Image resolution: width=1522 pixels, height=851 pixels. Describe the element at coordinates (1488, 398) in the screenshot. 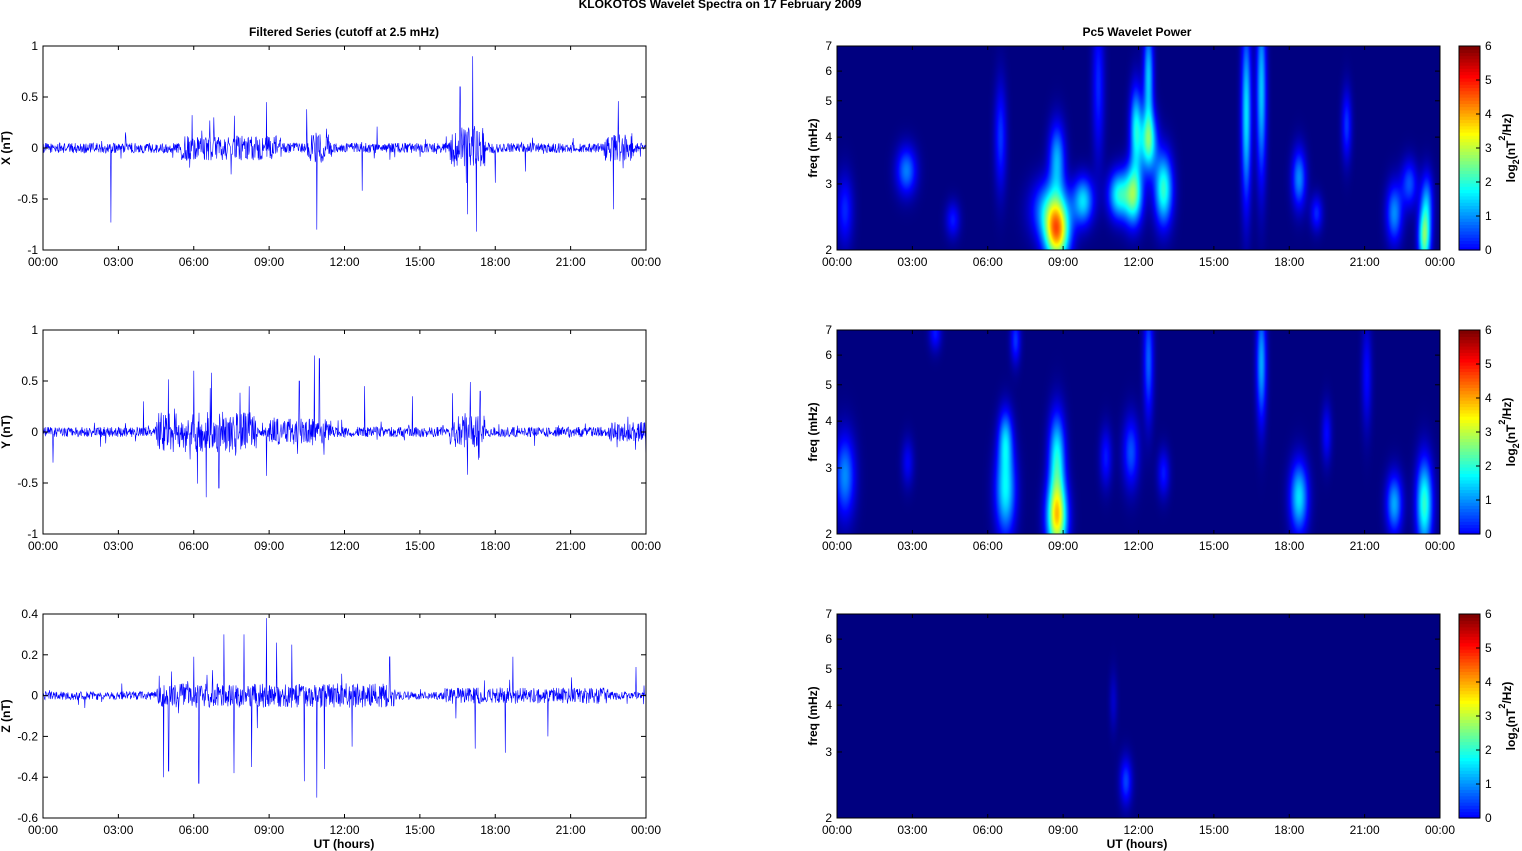

I see `y-wavelet-power-colorbar-tick-label-4: 4` at that location.